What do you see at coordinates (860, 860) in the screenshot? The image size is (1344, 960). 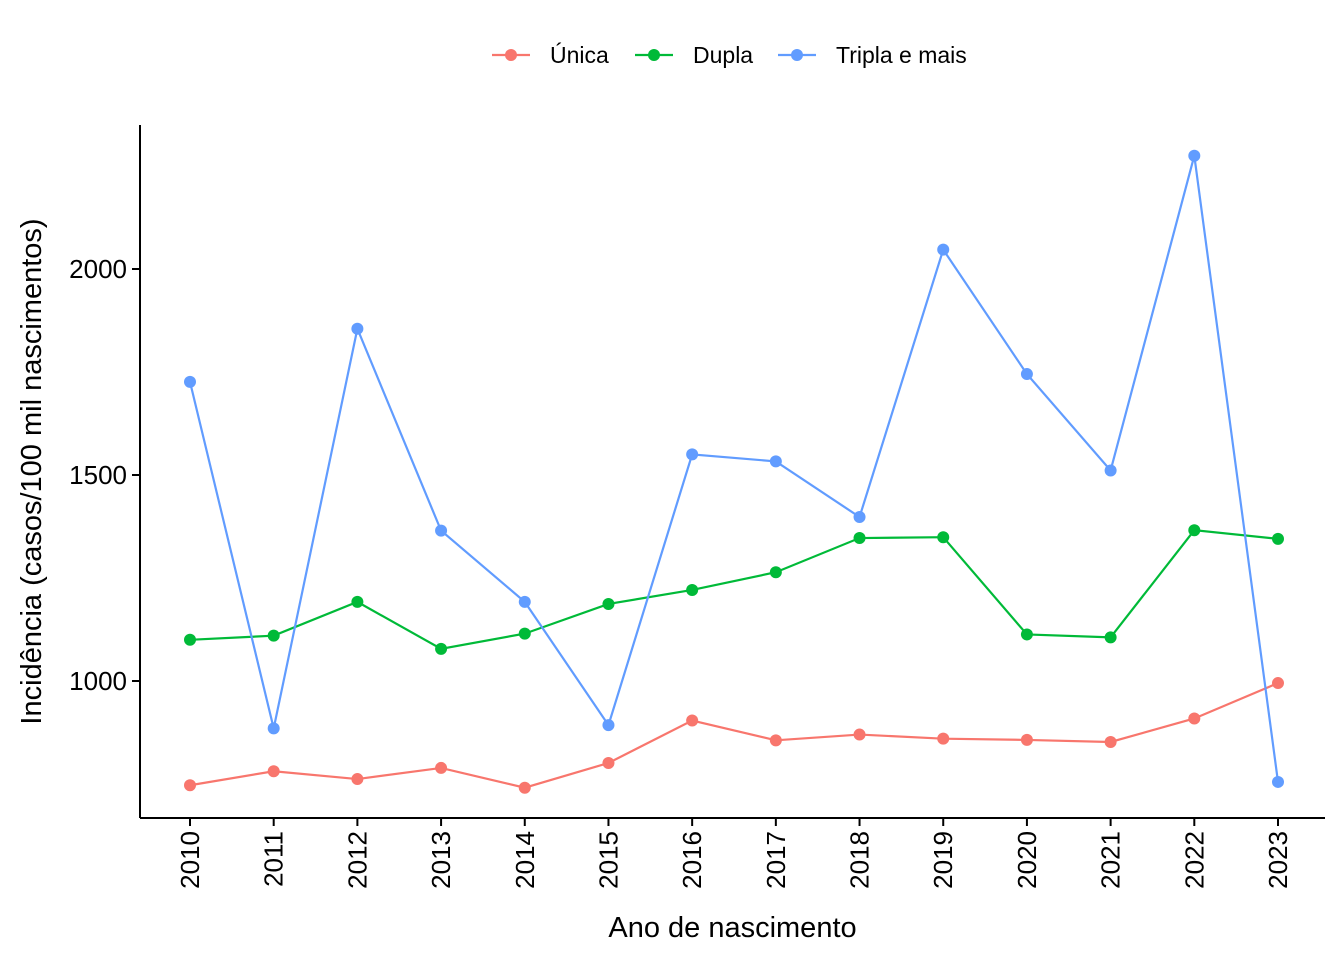 I see `x-tick-label: 2018` at bounding box center [860, 860].